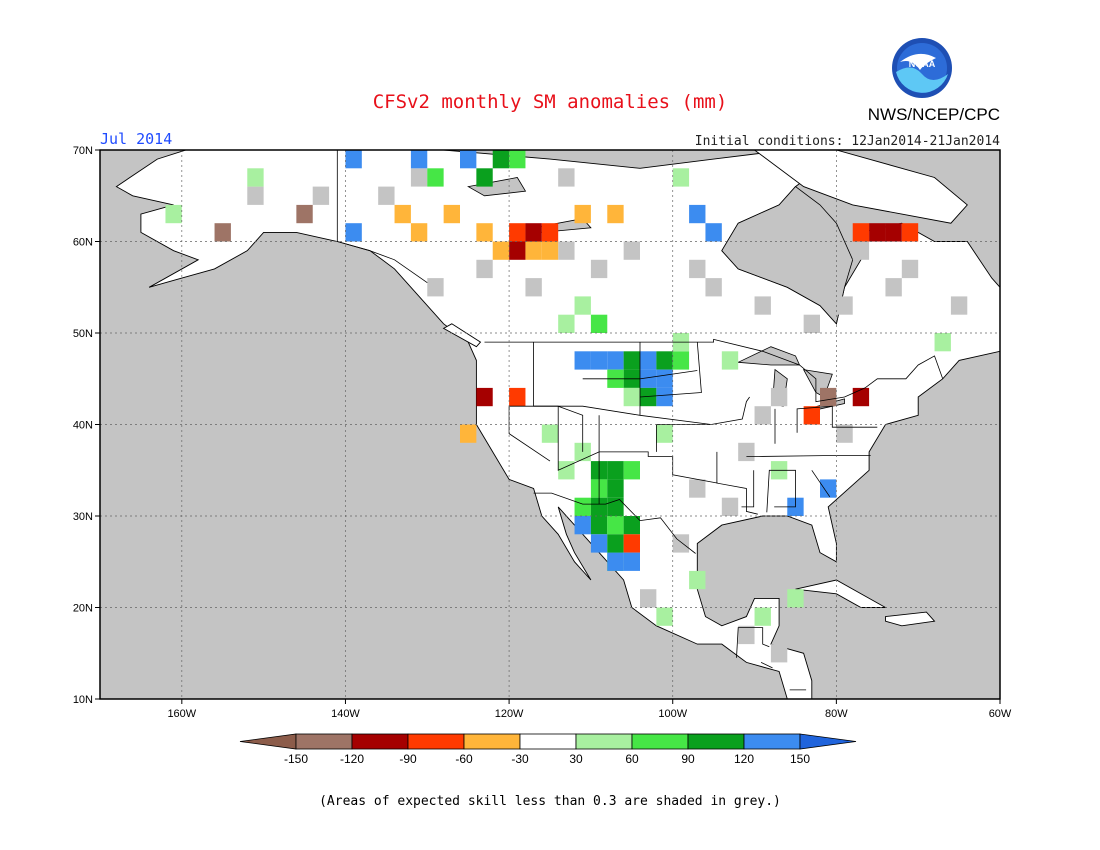  What do you see at coordinates (576, 759) in the screenshot?
I see `colorbar-label: 30` at bounding box center [576, 759].